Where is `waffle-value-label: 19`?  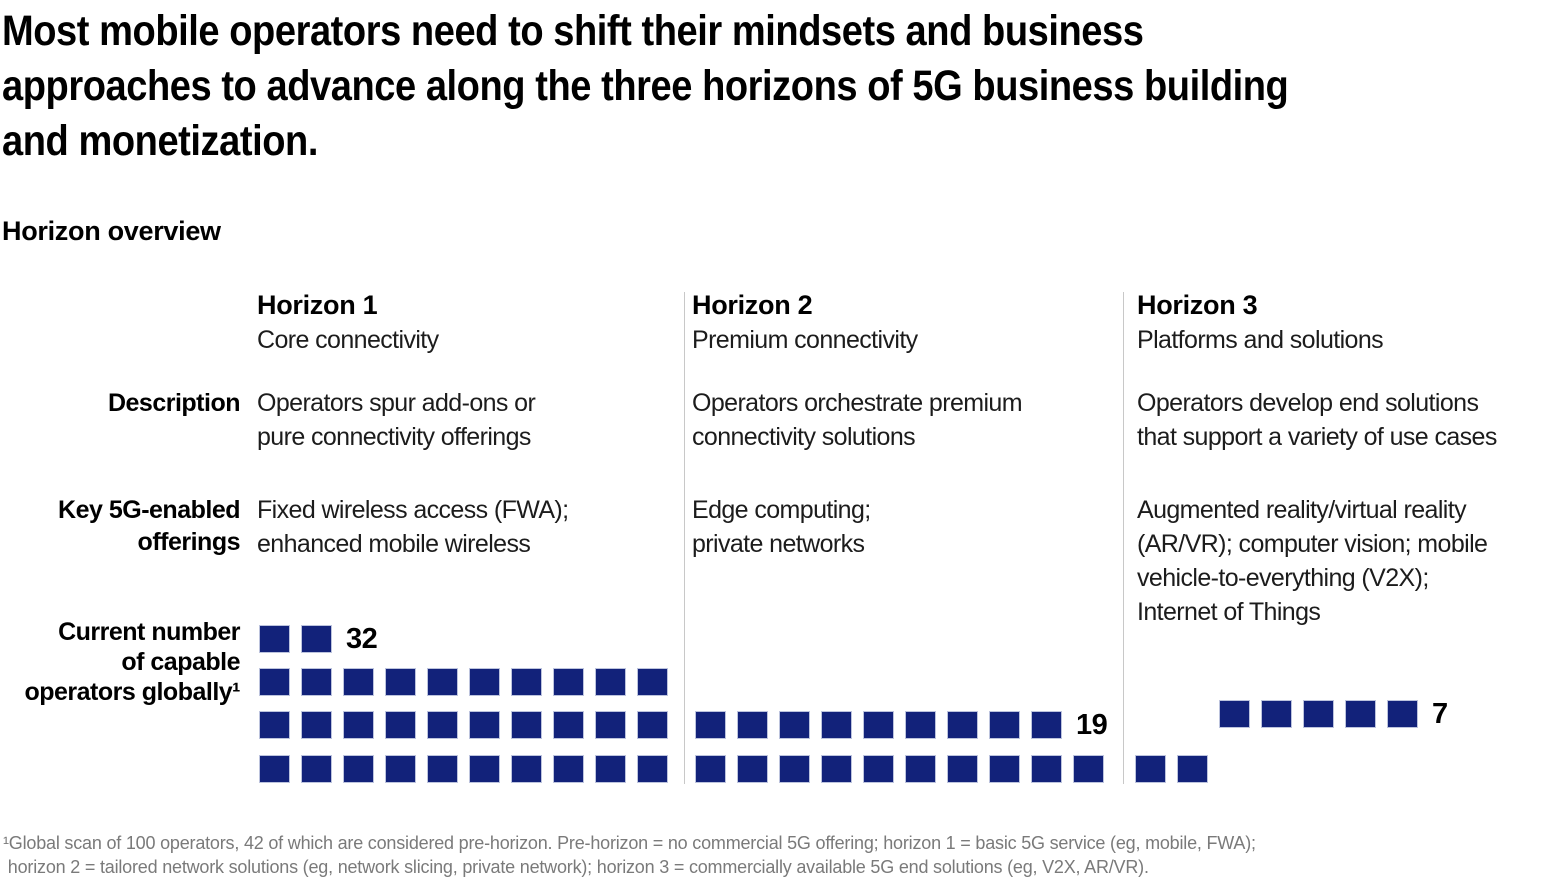
waffle-value-label: 19 is located at coordinates (1092, 725).